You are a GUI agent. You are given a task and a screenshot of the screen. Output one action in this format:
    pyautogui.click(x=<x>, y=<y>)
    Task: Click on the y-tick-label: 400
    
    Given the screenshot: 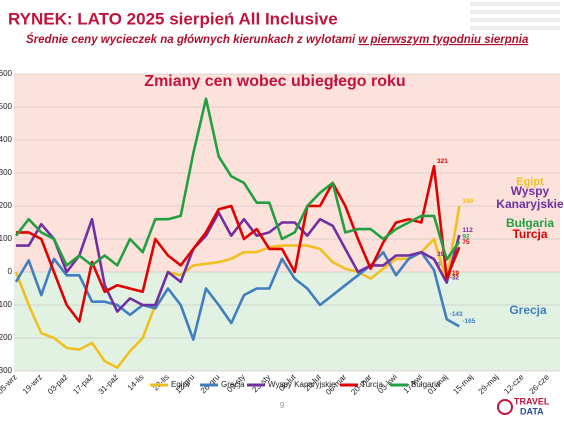 What is the action you would take?
    pyautogui.click(x=6, y=139)
    